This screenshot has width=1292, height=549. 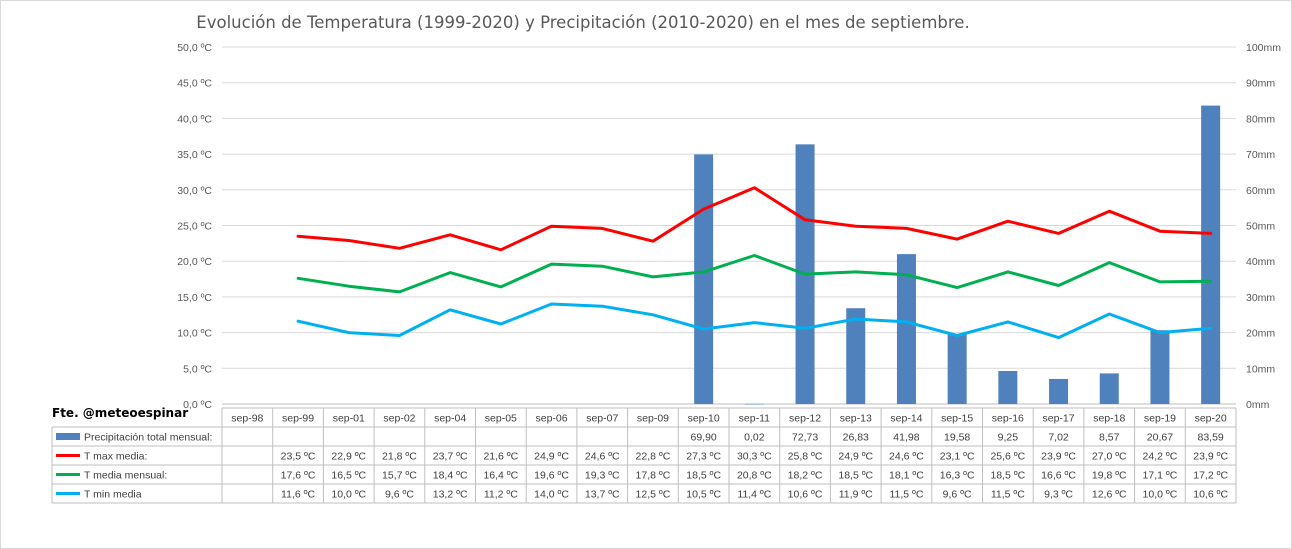 I want to click on data-value: 9,3 ºC, so click(x=1058, y=495).